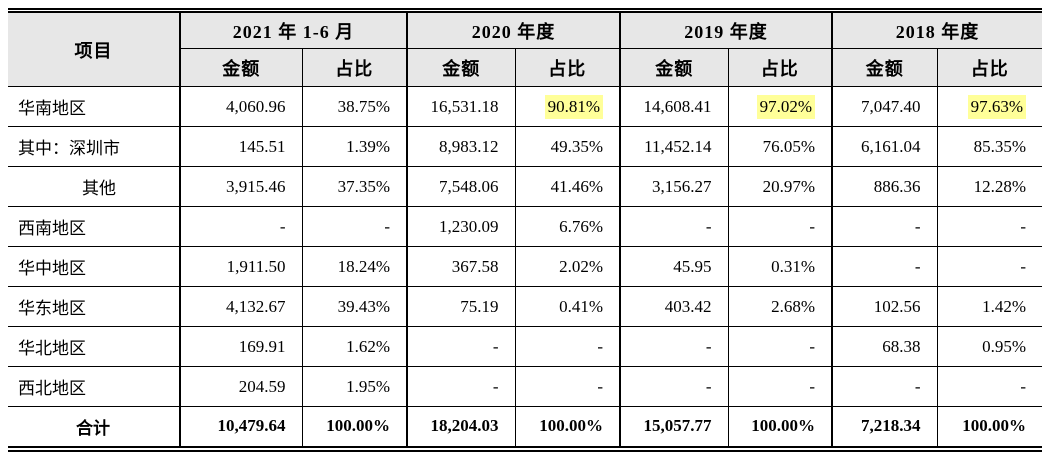  I want to click on region-label: 华中地区, so click(94, 266).